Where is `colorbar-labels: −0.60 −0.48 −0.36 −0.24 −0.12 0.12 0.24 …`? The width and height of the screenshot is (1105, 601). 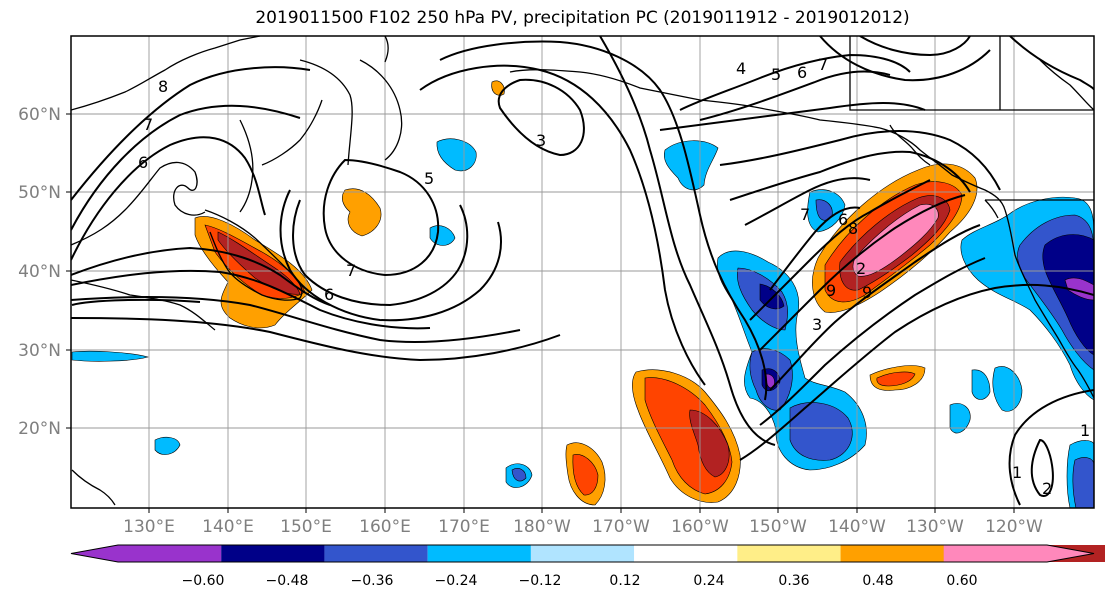 colorbar-labels: −0.60 −0.48 −0.36 −0.24 −0.12 0.12 0.24 … is located at coordinates (580, 581).